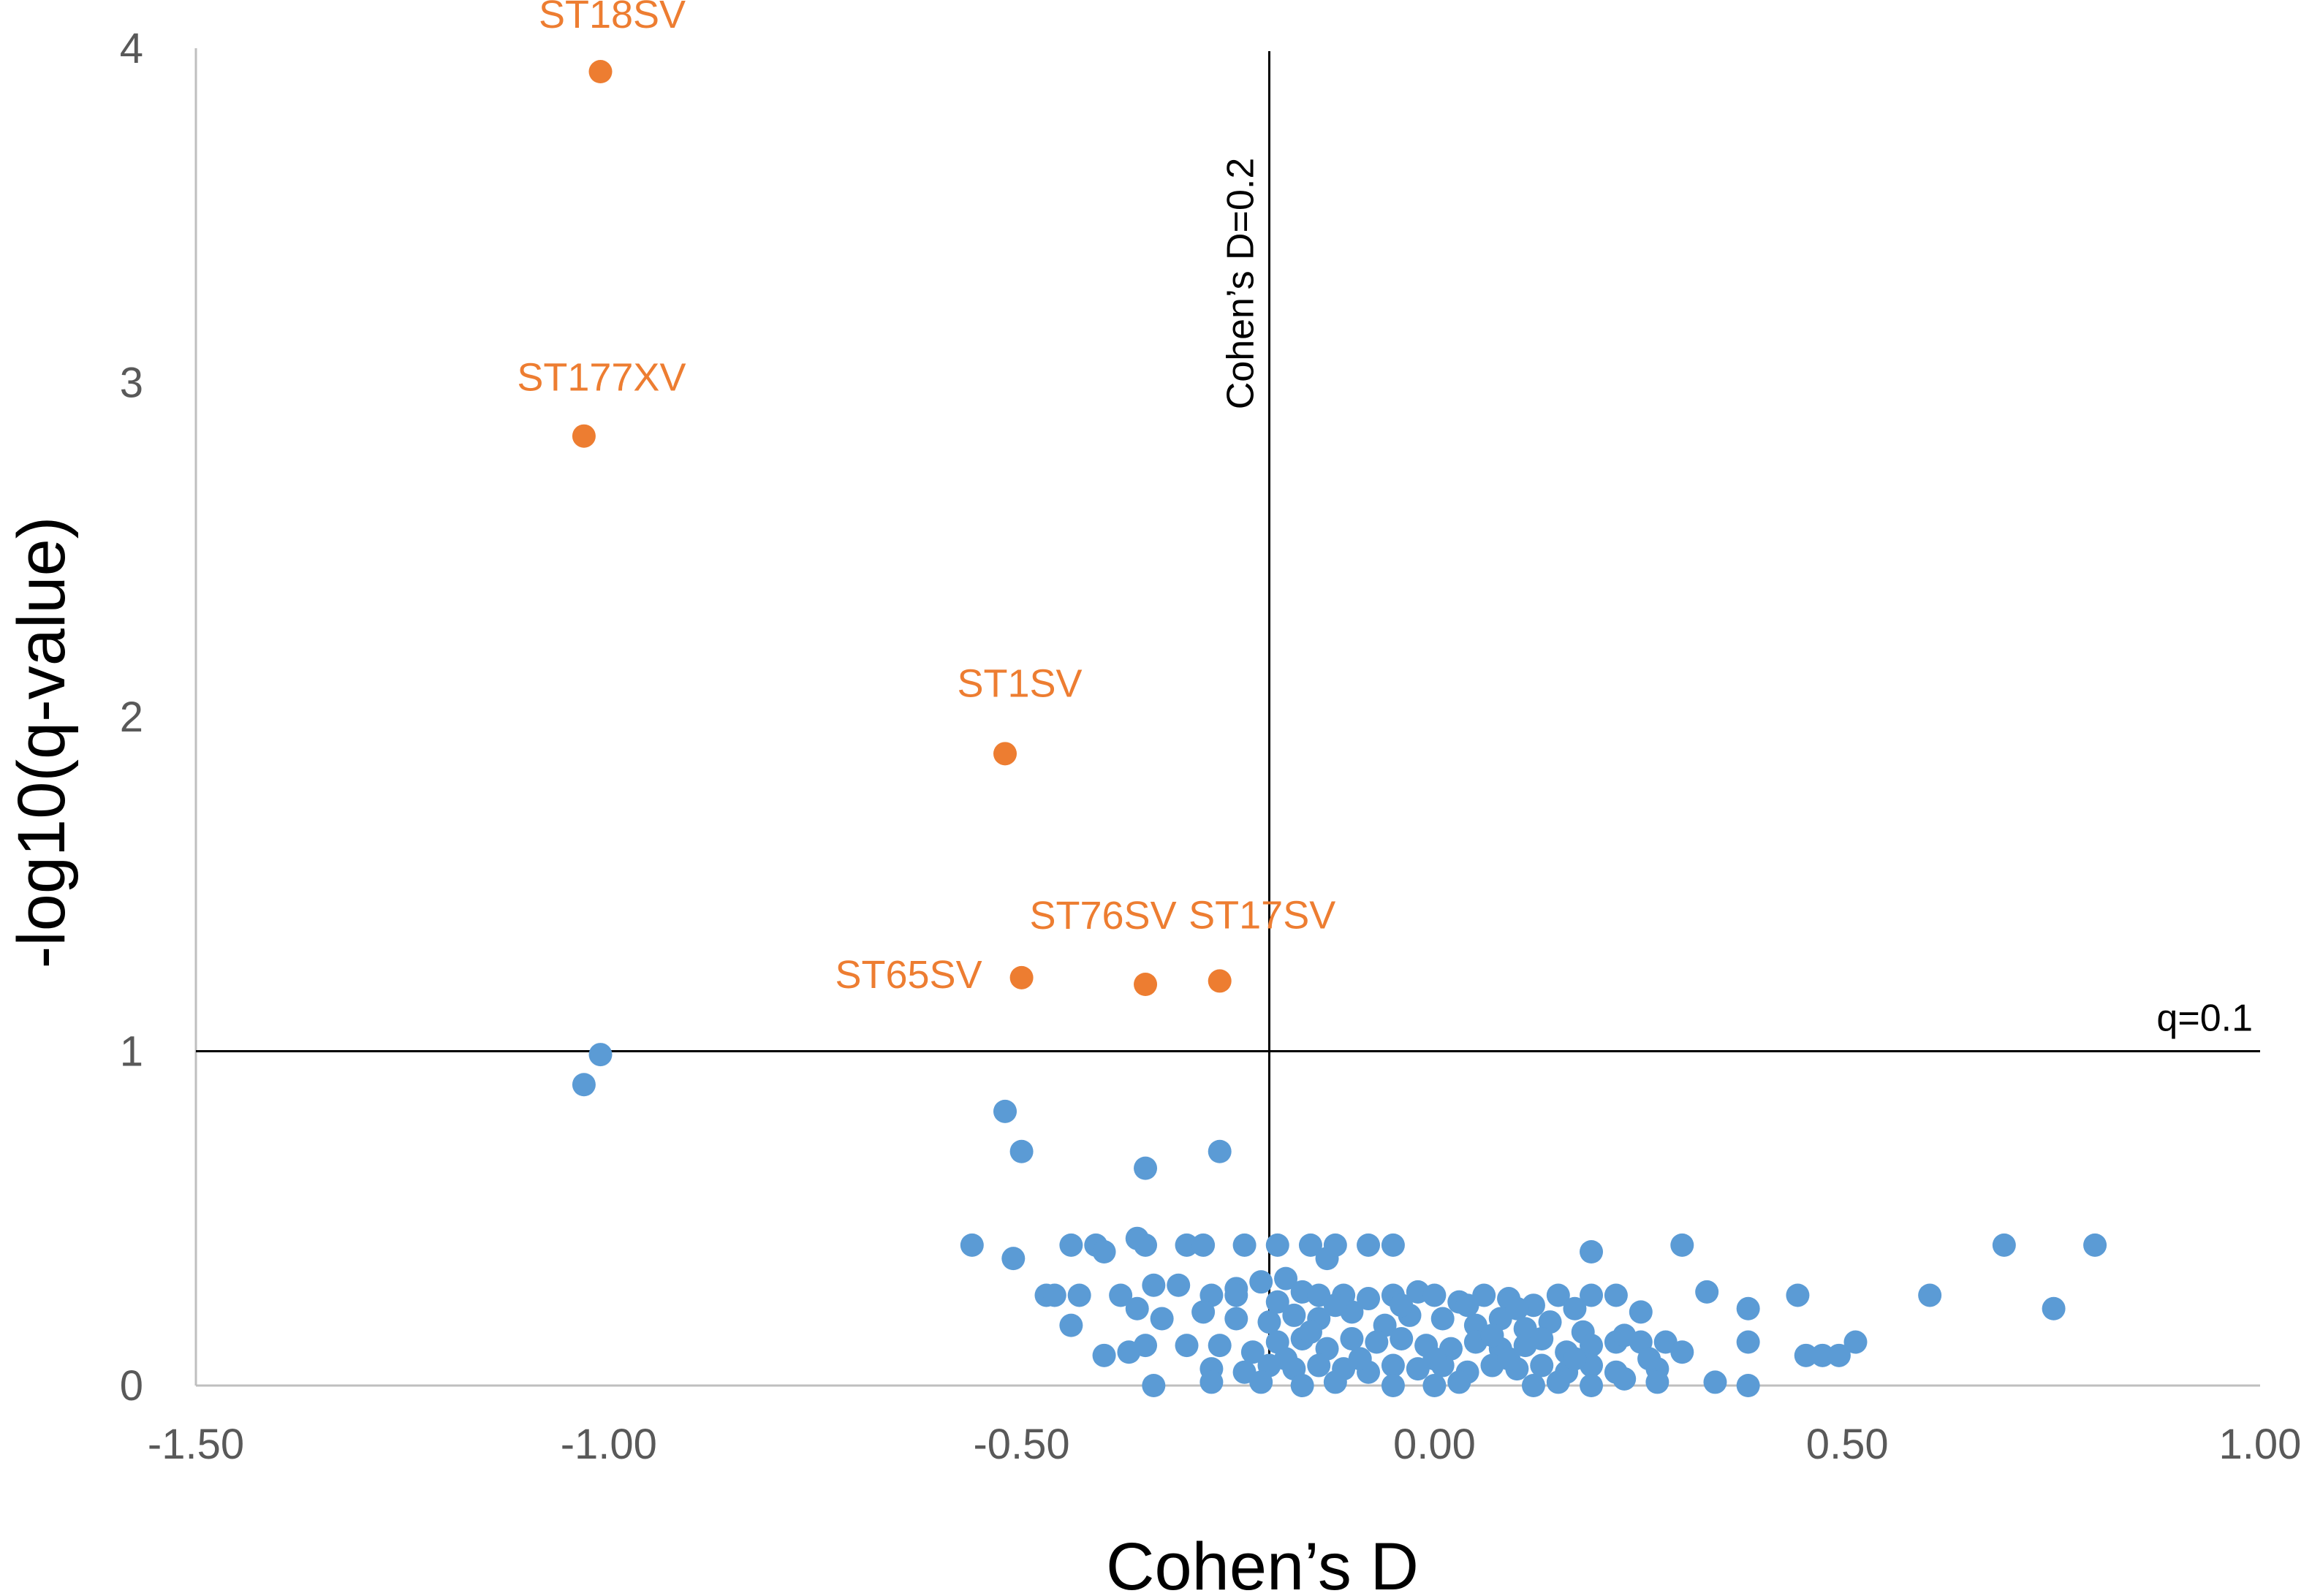 This screenshot has width=2312, height=1596. What do you see at coordinates (2204, 1018) in the screenshot?
I see `q-threshold-reference-label: q=0.1` at bounding box center [2204, 1018].